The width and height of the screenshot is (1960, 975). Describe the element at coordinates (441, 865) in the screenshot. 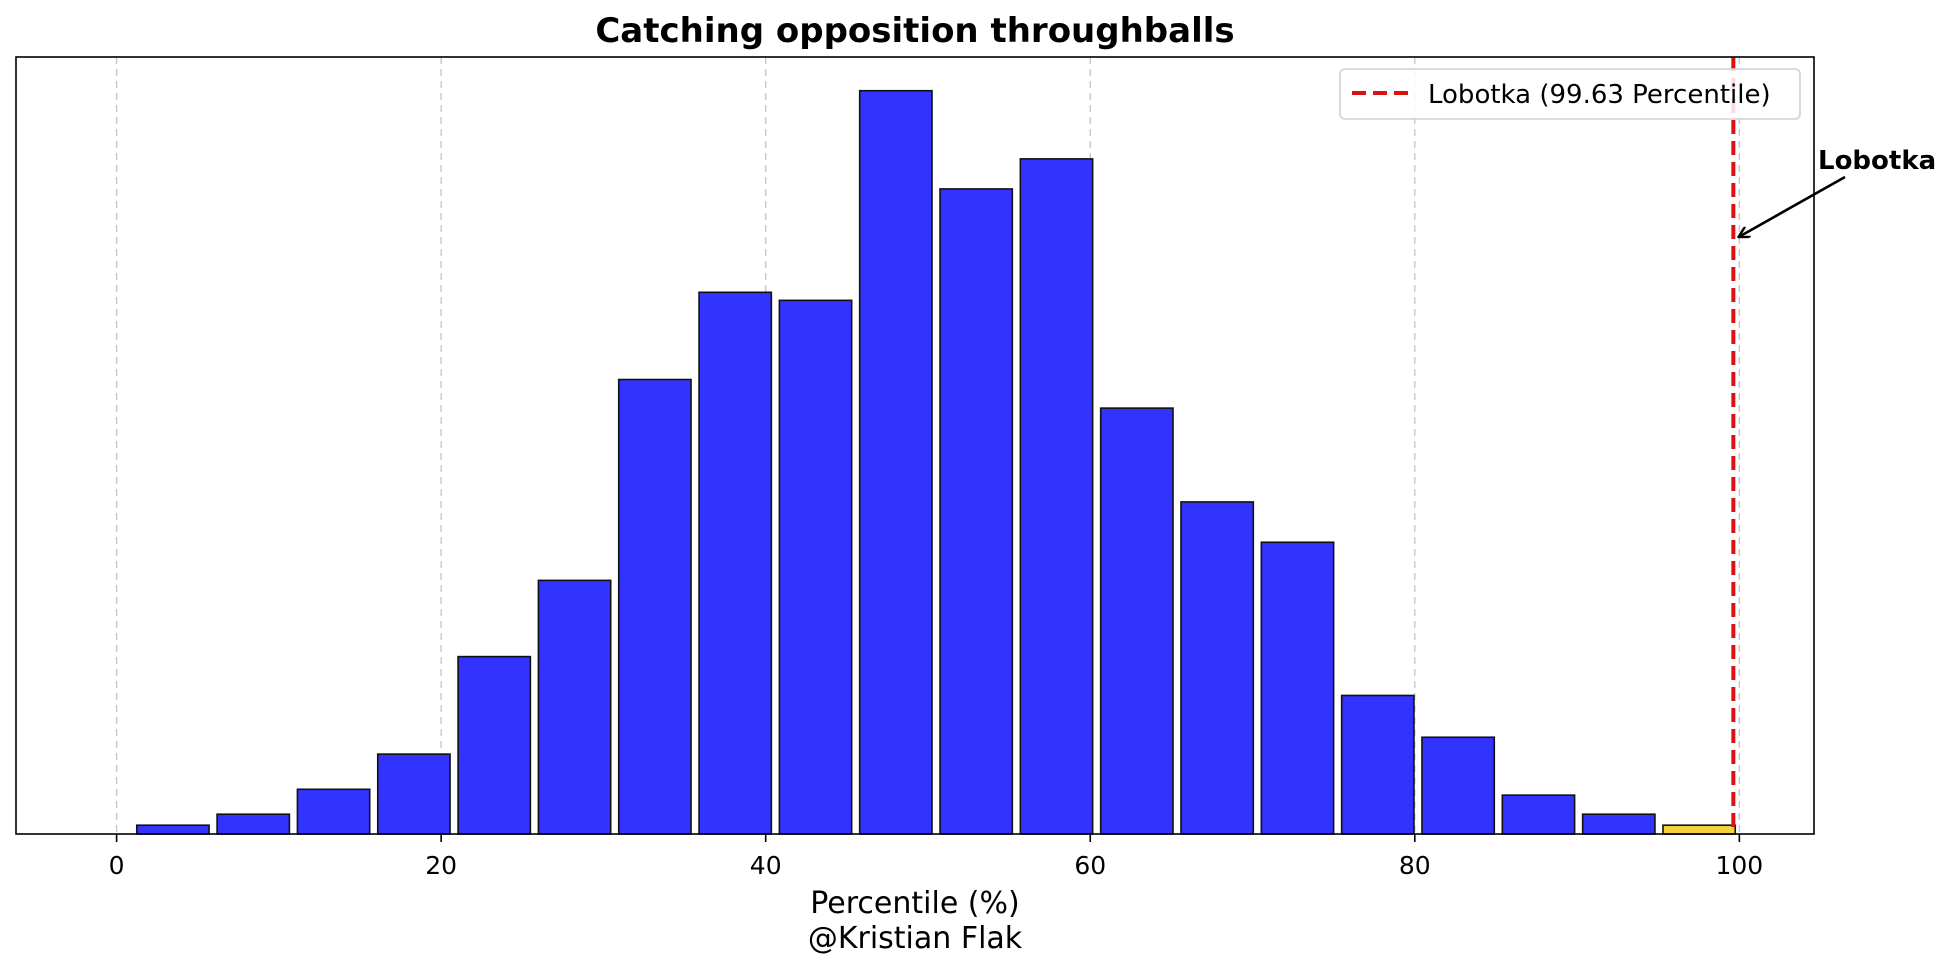

I see `x-tick-label: 20` at that location.